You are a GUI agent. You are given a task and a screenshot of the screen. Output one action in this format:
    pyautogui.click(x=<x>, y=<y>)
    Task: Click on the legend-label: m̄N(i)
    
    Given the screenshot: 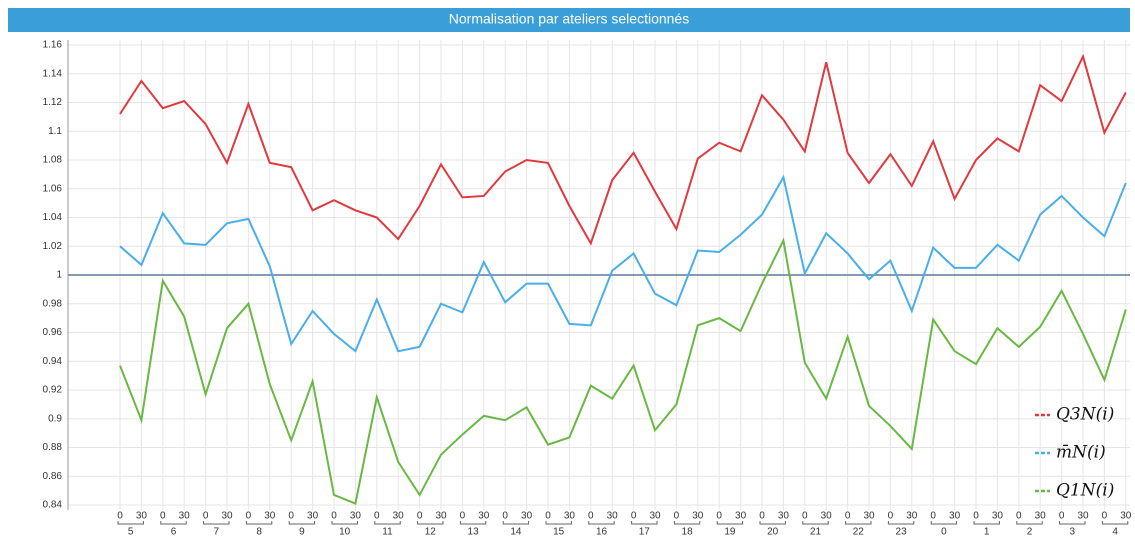 What is the action you would take?
    pyautogui.click(x=1081, y=453)
    